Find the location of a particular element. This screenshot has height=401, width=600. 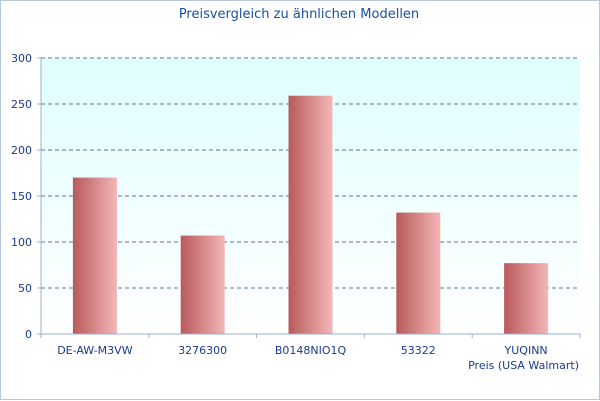

y-tick-label: 200 is located at coordinates (21, 150).